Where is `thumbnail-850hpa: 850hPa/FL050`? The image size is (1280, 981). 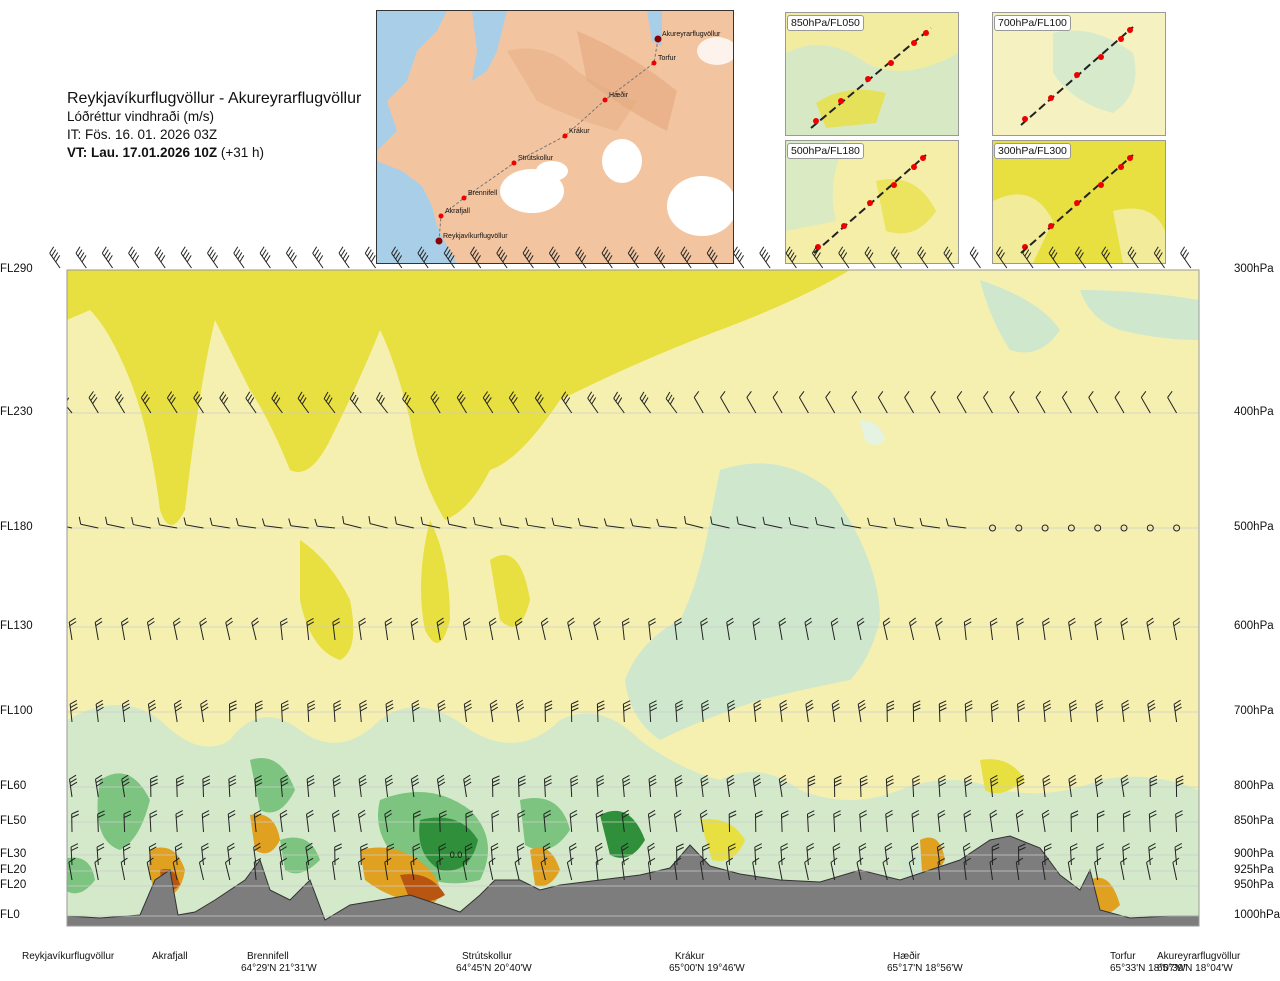
thumbnail-850hpa: 850hPa/FL050 is located at coordinates (872, 74).